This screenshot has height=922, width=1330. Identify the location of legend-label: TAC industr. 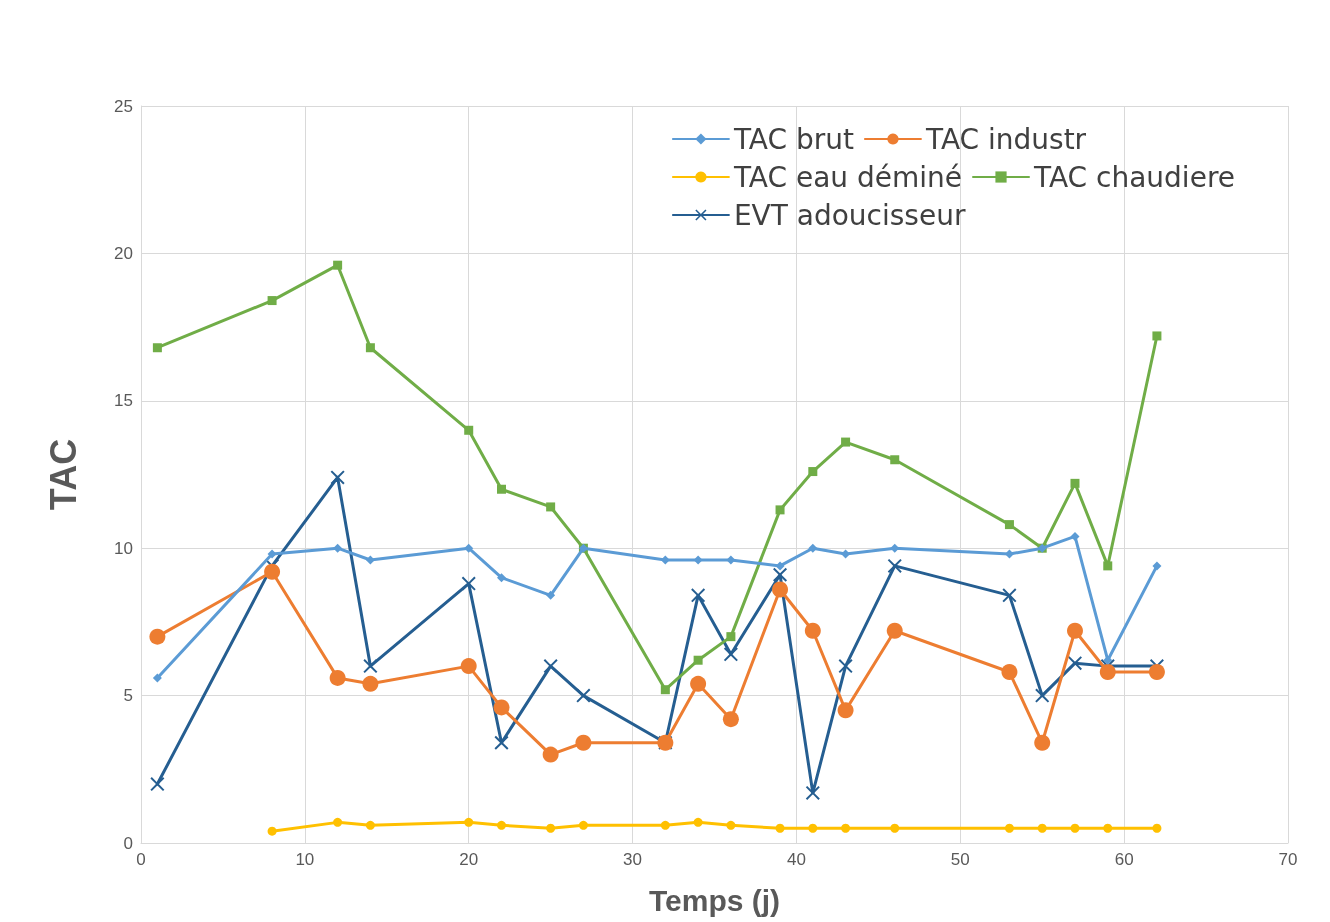
(1005, 139).